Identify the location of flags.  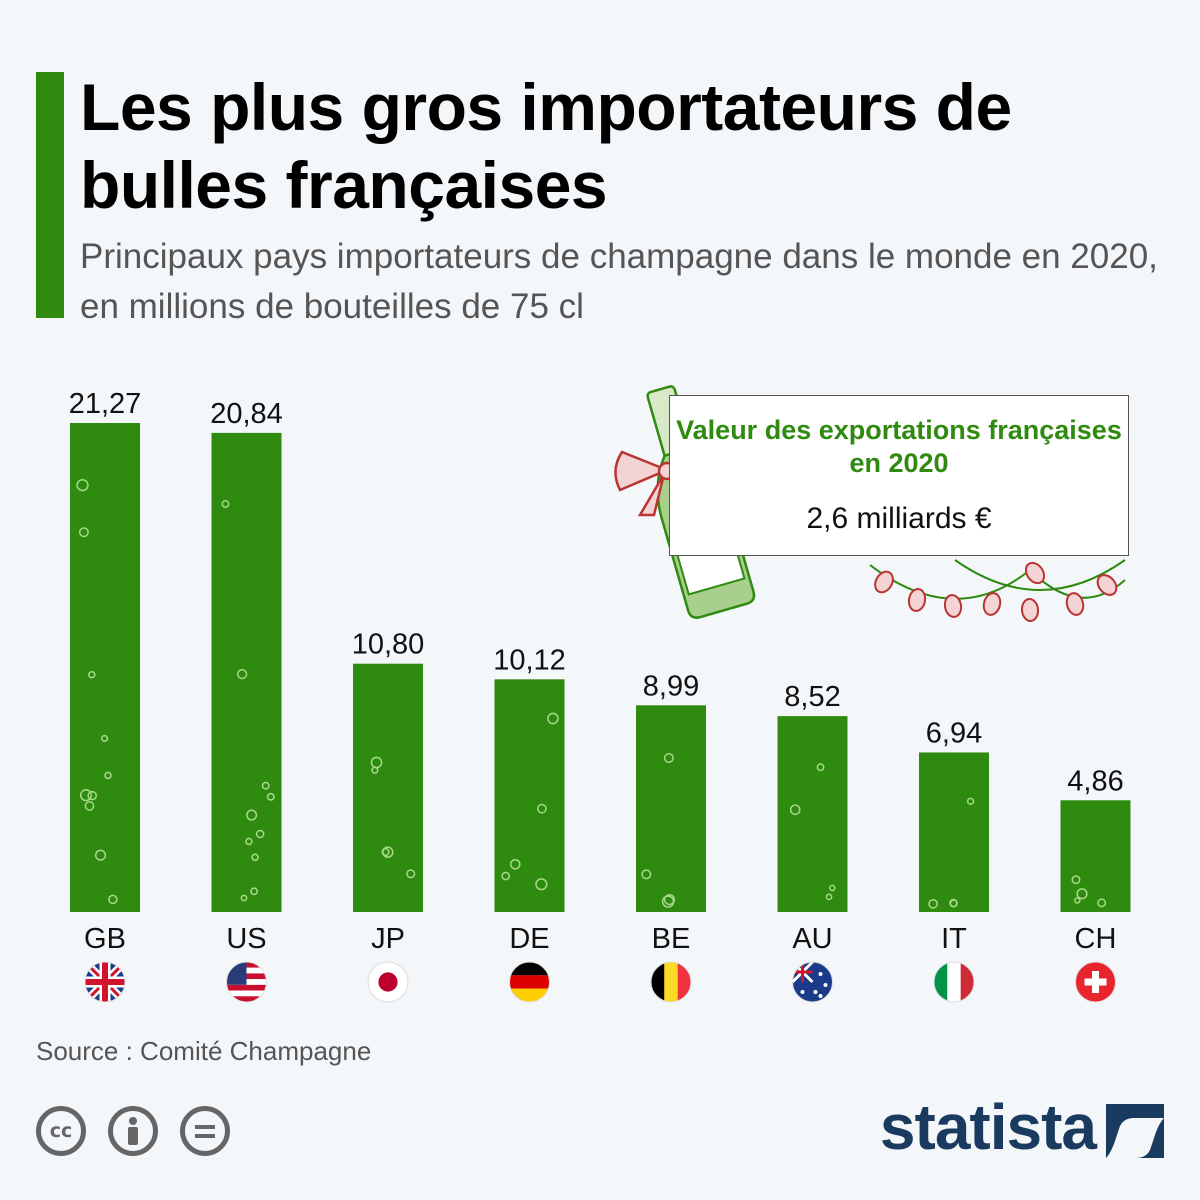
(600, 982).